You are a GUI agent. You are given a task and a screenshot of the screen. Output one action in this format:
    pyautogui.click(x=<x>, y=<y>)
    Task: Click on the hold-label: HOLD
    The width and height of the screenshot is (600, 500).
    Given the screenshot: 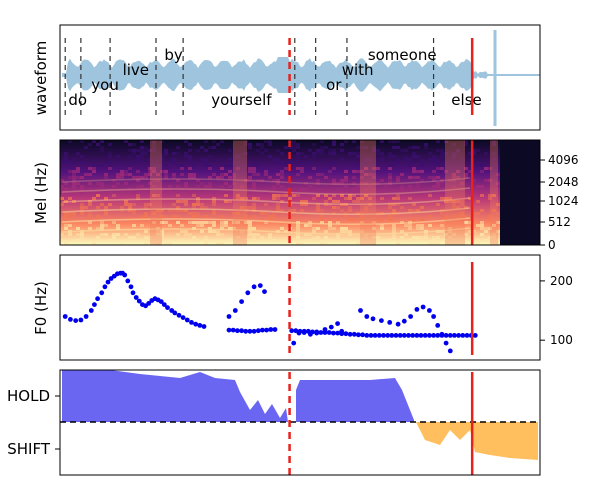 What is the action you would take?
    pyautogui.click(x=28, y=396)
    